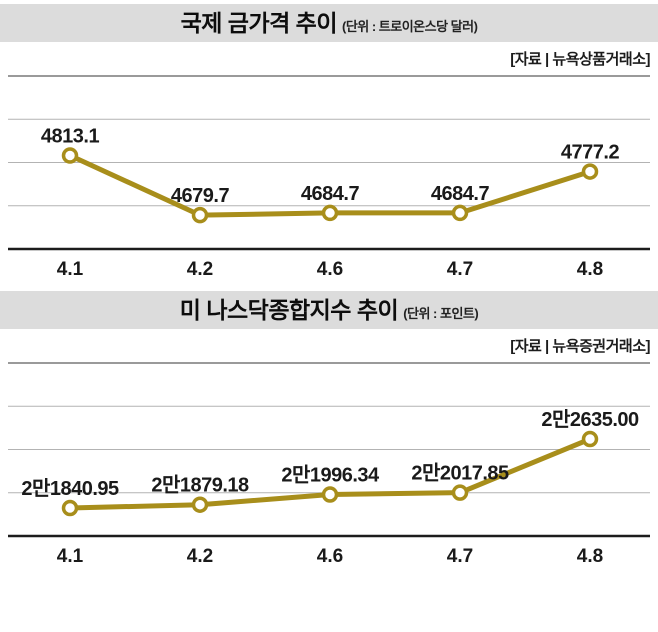  I want to click on gold-chart-title-band: 국제 금가격 추이 (단위 : 트로이온스당 달러), so click(329, 23).